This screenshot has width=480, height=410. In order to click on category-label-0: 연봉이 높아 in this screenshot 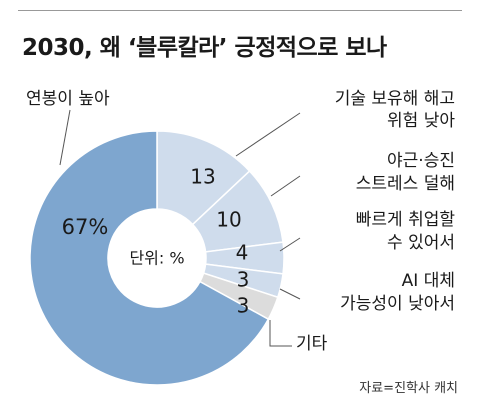, I will do `click(68, 99)`.